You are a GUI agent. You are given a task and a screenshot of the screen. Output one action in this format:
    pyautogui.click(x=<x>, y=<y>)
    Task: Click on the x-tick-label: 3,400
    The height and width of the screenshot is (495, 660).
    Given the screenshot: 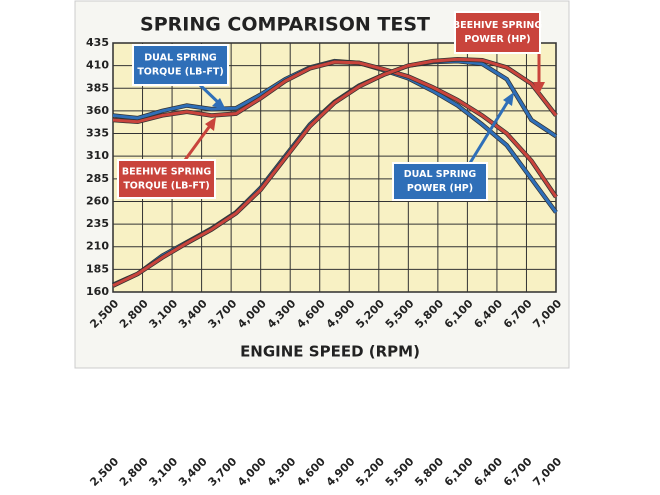 What is the action you would take?
    pyautogui.click(x=193, y=472)
    